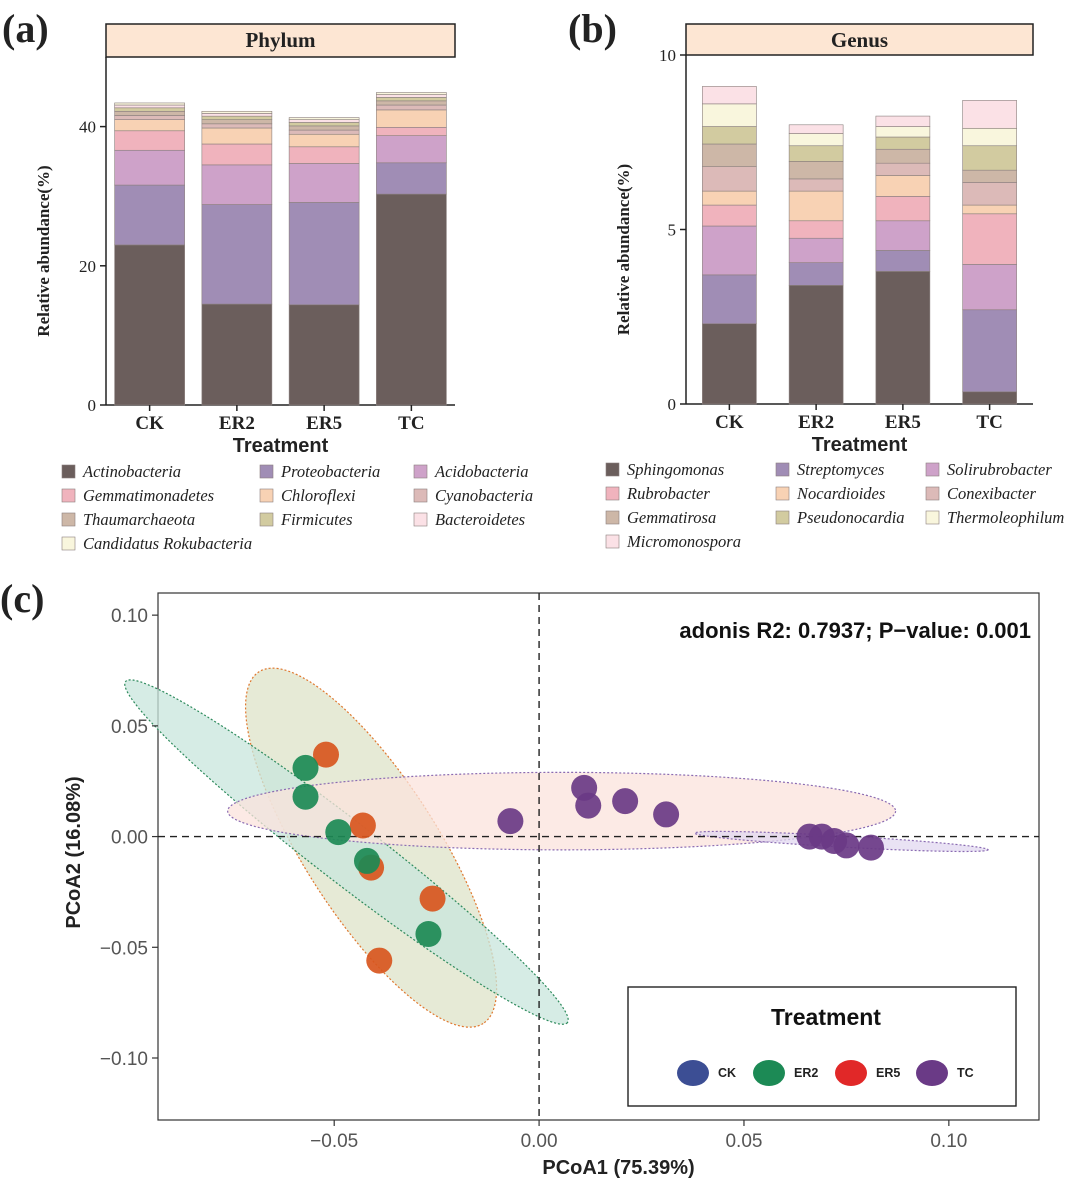 This screenshot has height=1179, width=1080. What do you see at coordinates (129, 838) in the screenshot?
I see `y-tick-label: 0.00` at bounding box center [129, 838].